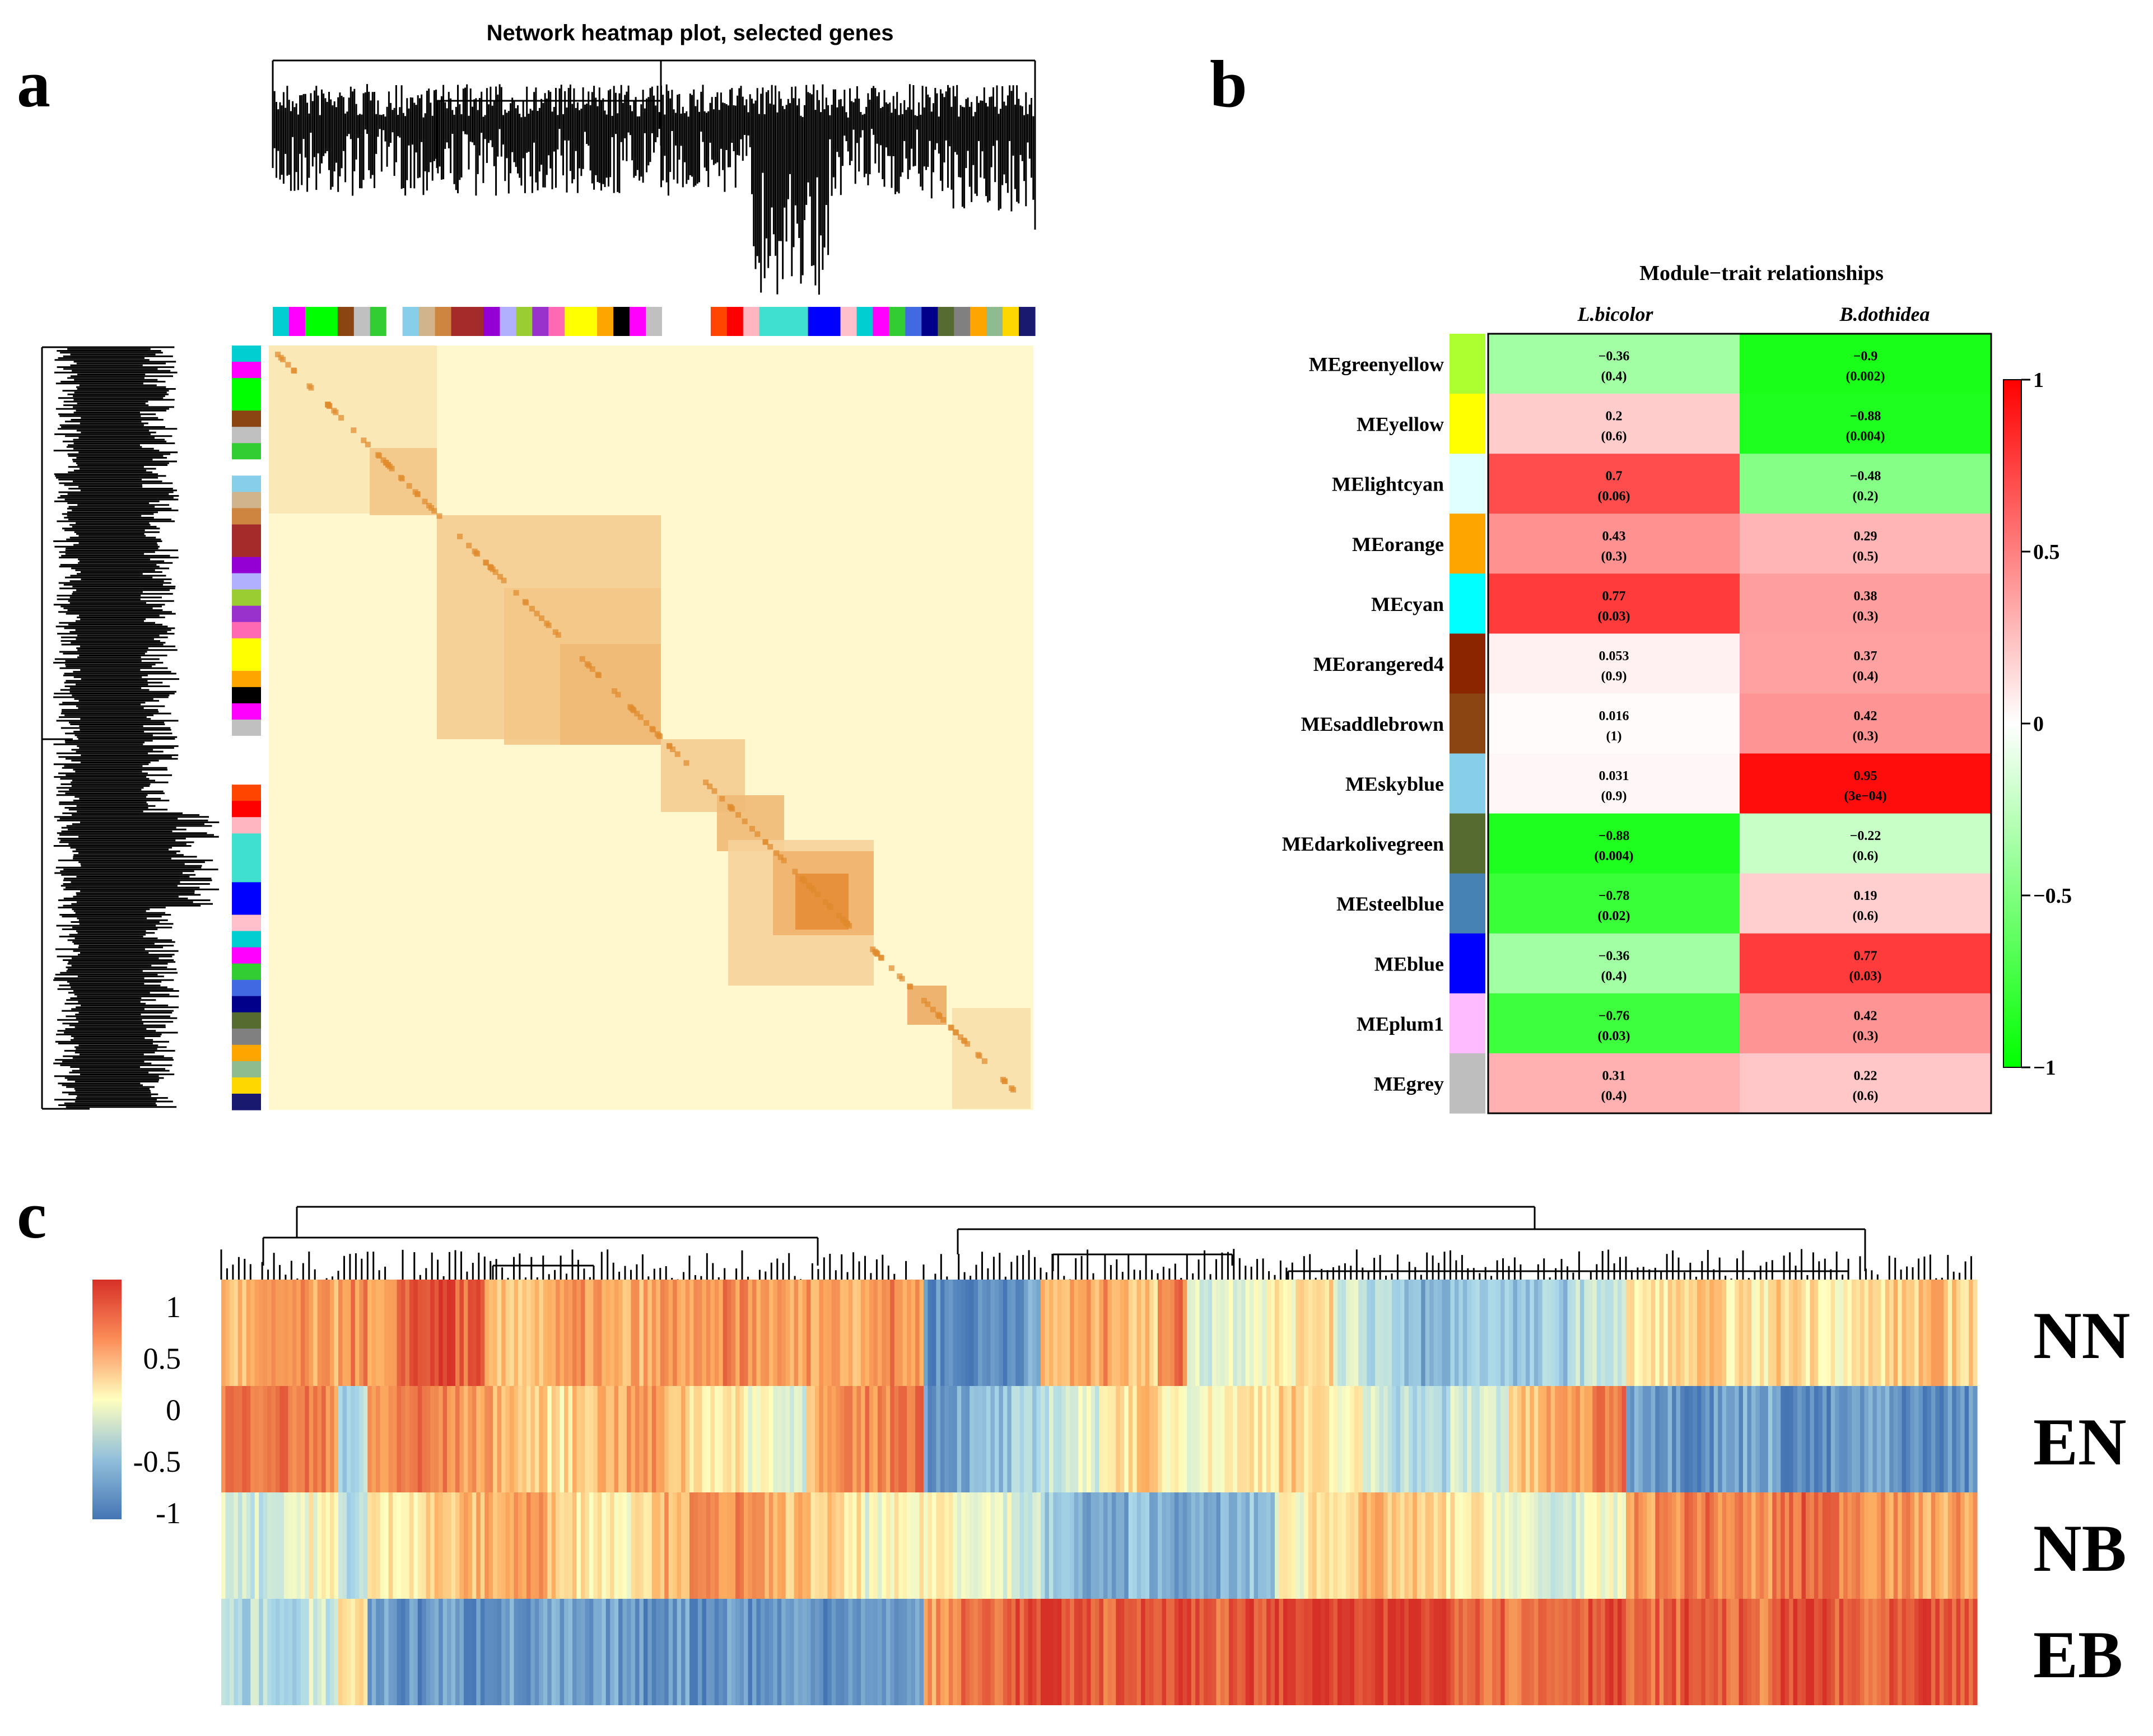 Image resolution: width=2153 pixels, height=1736 pixels. Describe the element at coordinates (1614, 357) in the screenshot. I see `trait-correlation-label: −0.36` at that location.